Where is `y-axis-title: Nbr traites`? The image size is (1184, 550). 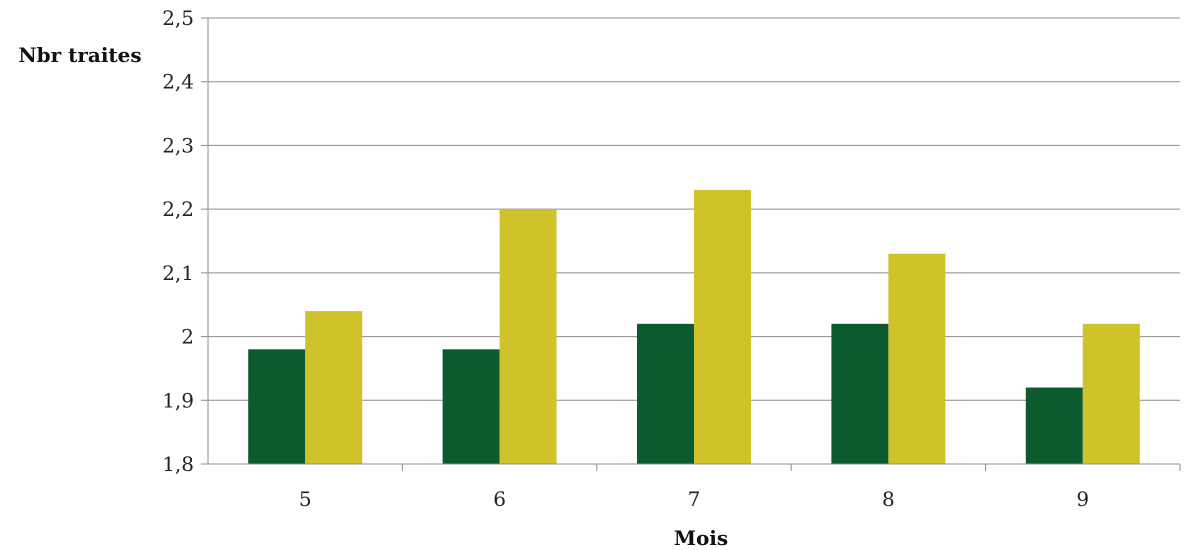
y-axis-title: Nbr traites is located at coordinates (79, 55).